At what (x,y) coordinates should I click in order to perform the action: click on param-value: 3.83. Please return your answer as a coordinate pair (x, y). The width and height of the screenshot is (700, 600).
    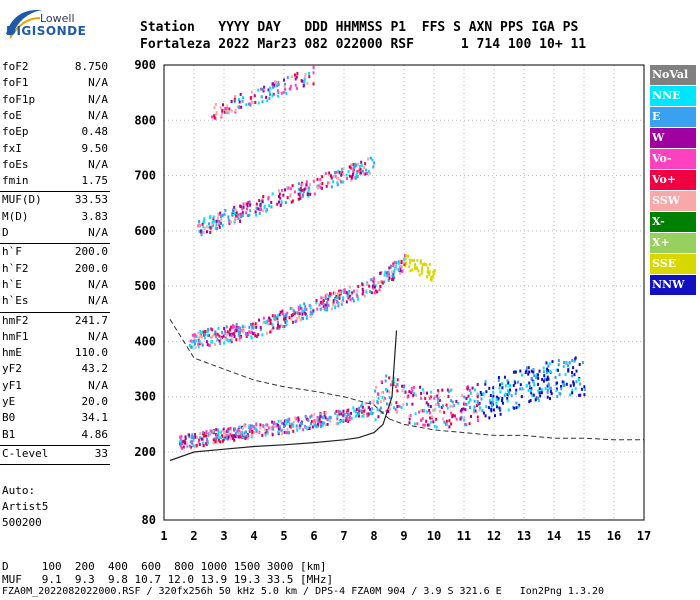
    Looking at the image, I should click on (95, 216).